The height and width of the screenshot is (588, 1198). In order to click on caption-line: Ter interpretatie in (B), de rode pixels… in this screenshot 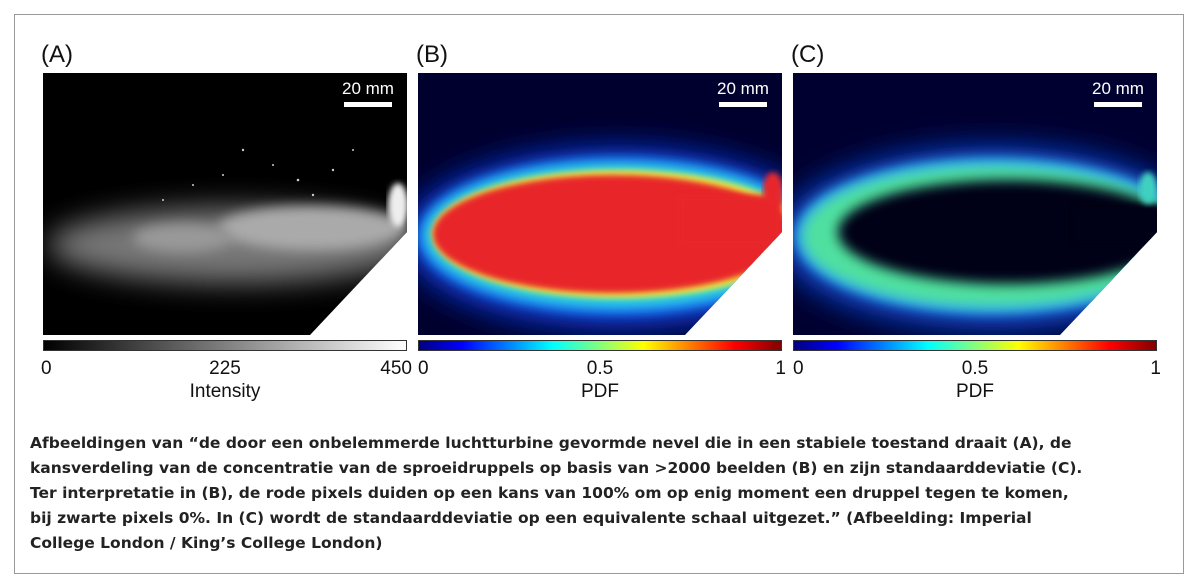, I will do `click(549, 493)`.